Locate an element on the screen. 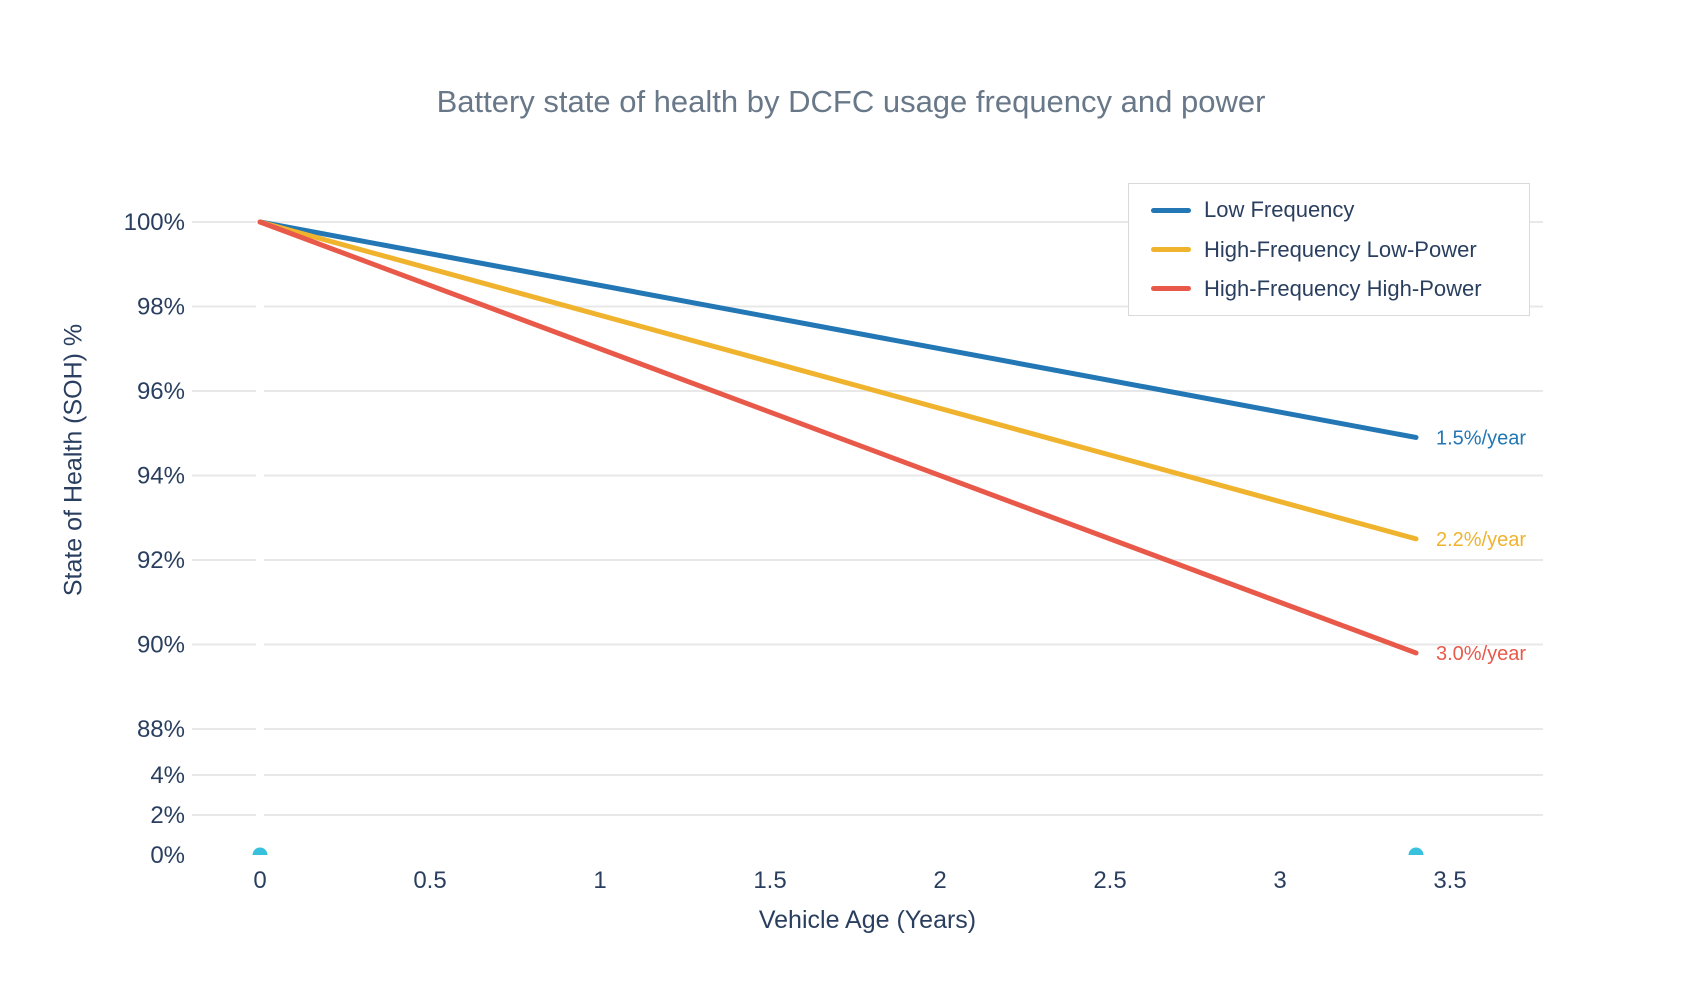 Image resolution: width=1702 pixels, height=1008 pixels. y-tick-label: 96% is located at coordinates (161, 391).